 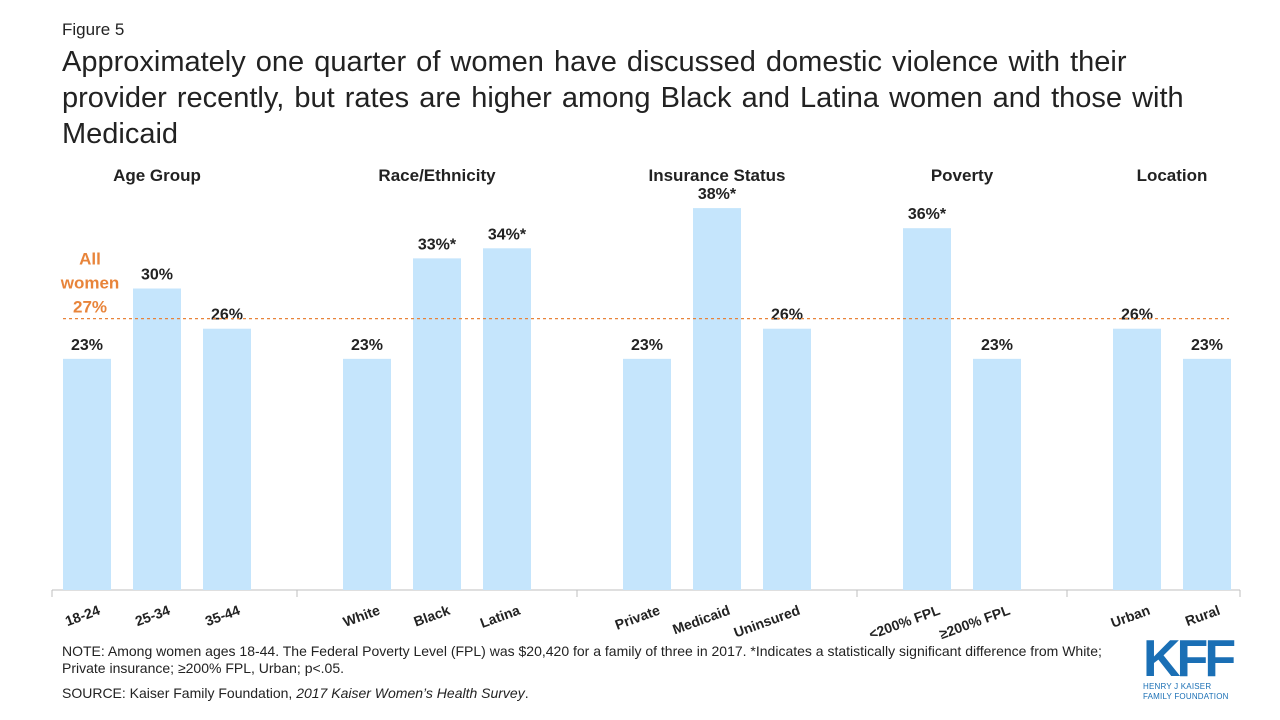 What do you see at coordinates (410, 693) in the screenshot?
I see `source-title: 2017 Kaiser Women’s Health Survey` at bounding box center [410, 693].